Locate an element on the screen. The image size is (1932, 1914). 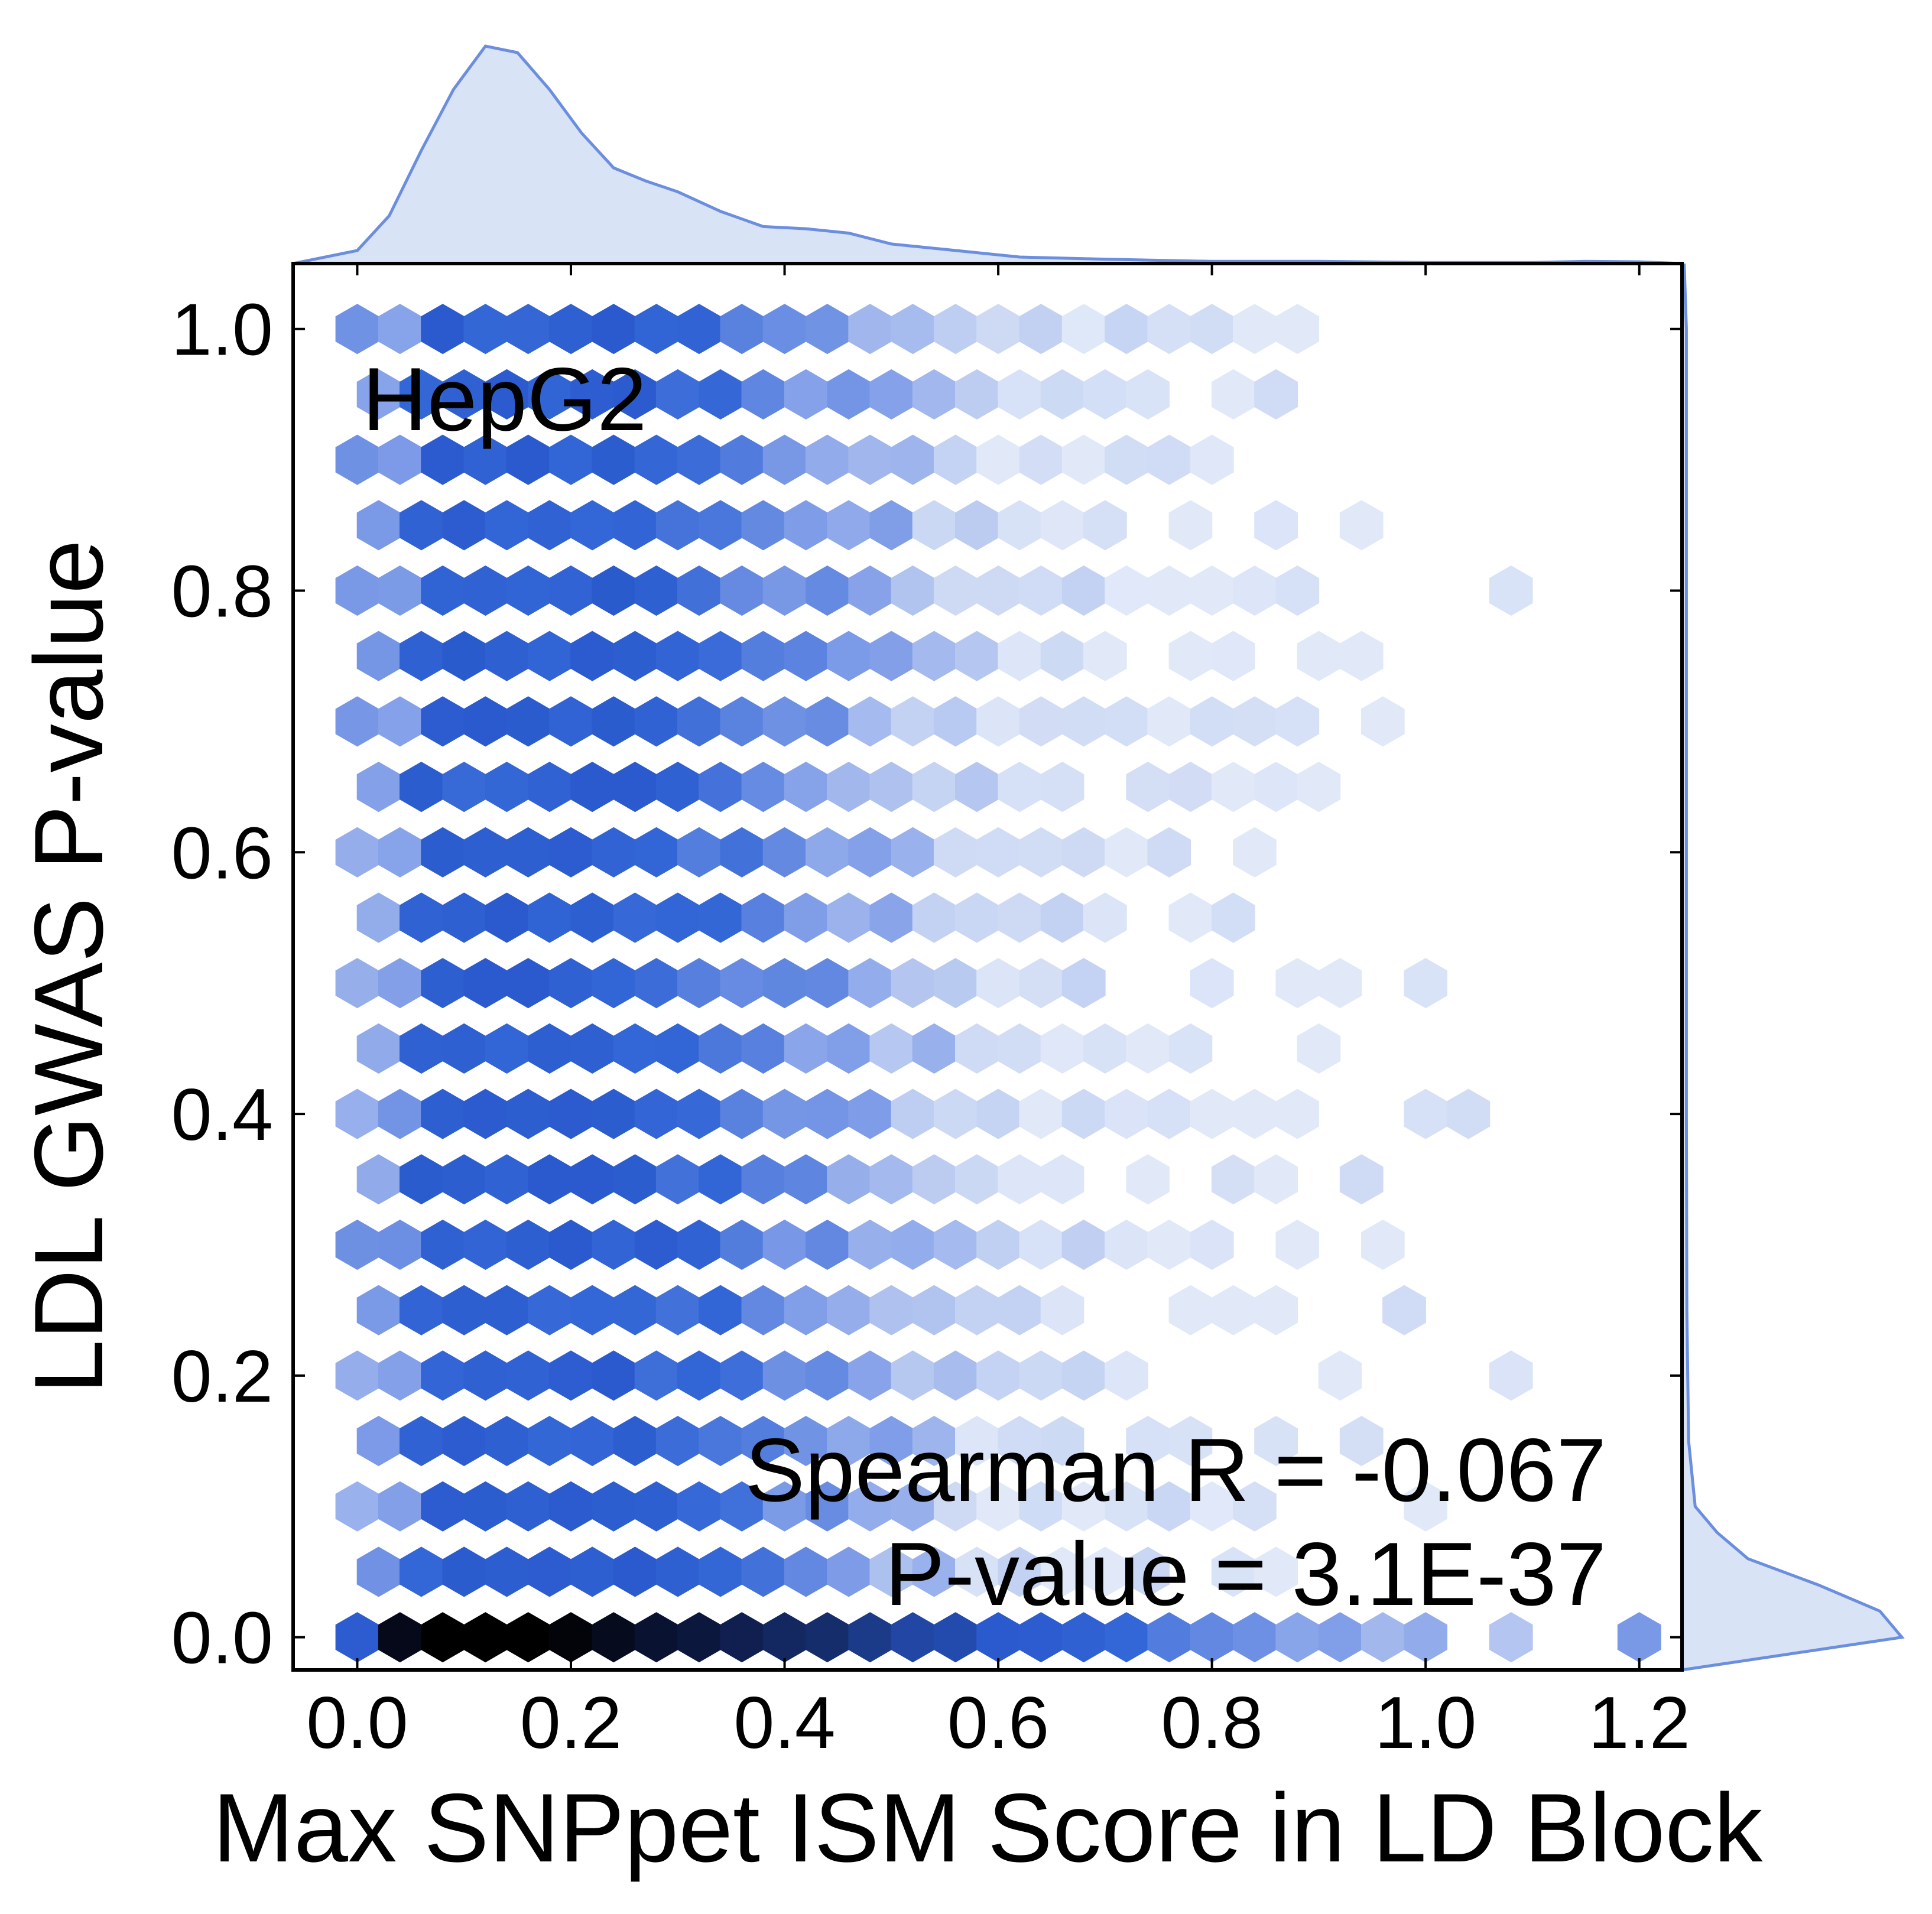
pvalue-label: P-value = 3.1E-37 is located at coordinates (1246, 1574).